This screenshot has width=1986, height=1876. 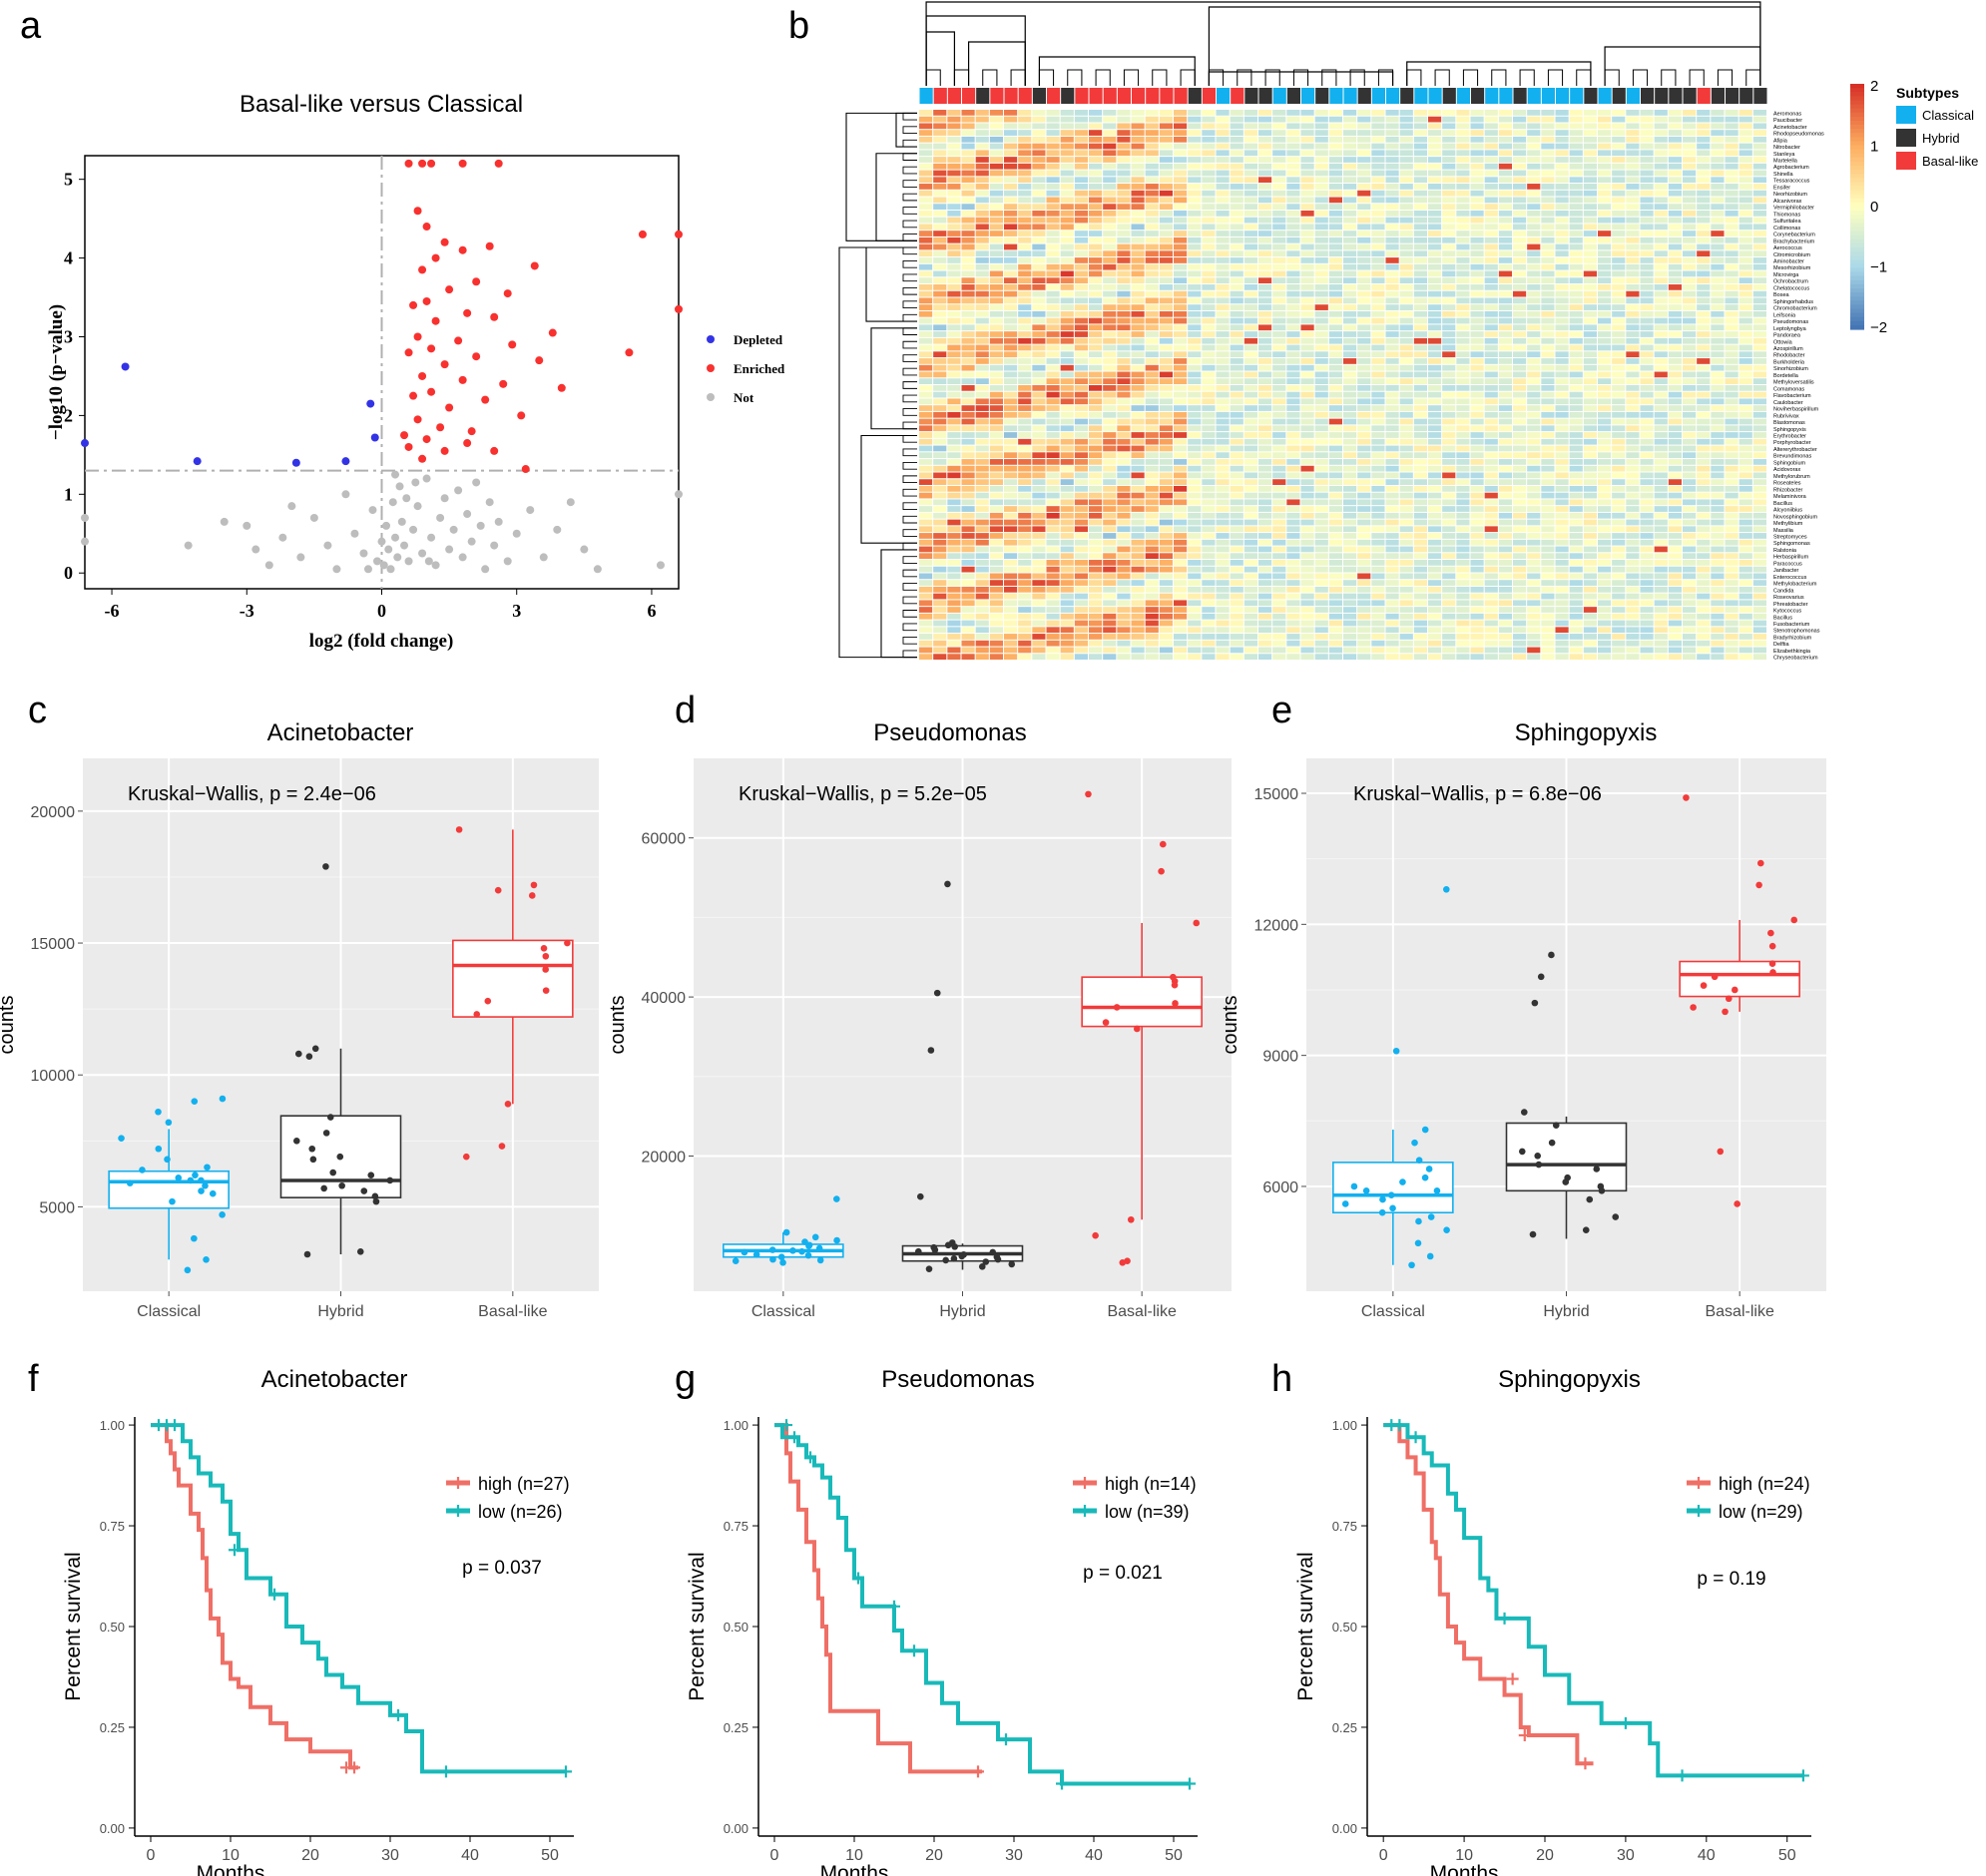 I want to click on not-point, so click(x=454, y=529).